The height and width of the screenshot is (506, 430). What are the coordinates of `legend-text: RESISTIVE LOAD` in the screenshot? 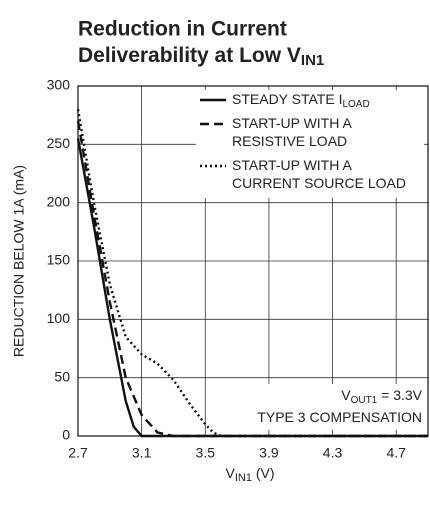 It's located at (289, 141).